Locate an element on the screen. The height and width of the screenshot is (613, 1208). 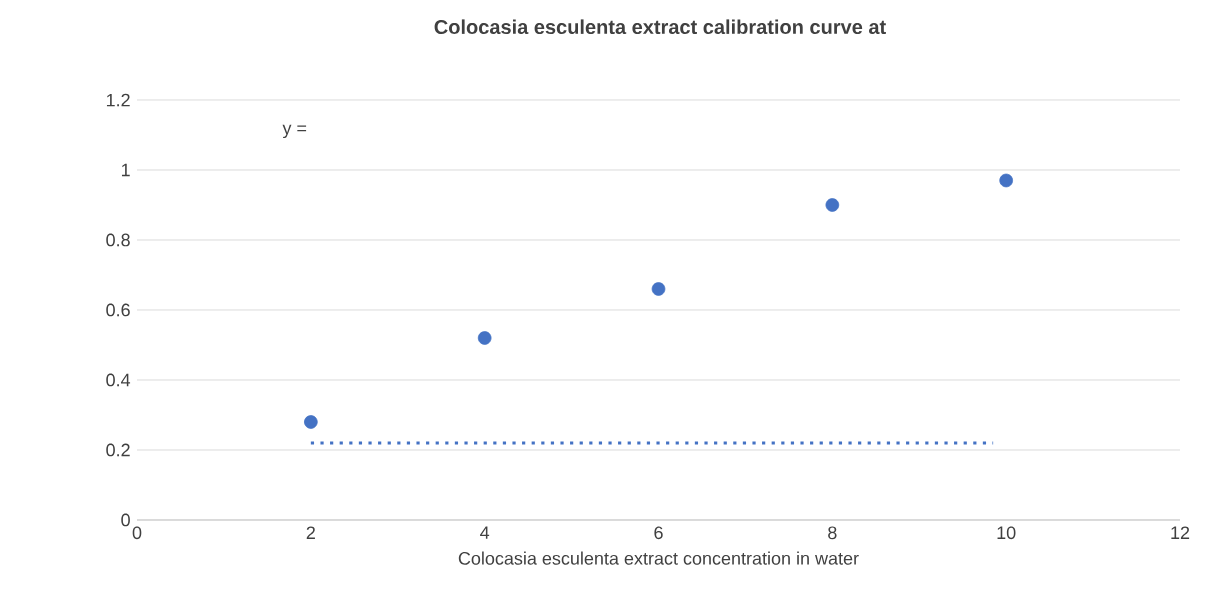
x-tick-label: 12 is located at coordinates (1180, 532).